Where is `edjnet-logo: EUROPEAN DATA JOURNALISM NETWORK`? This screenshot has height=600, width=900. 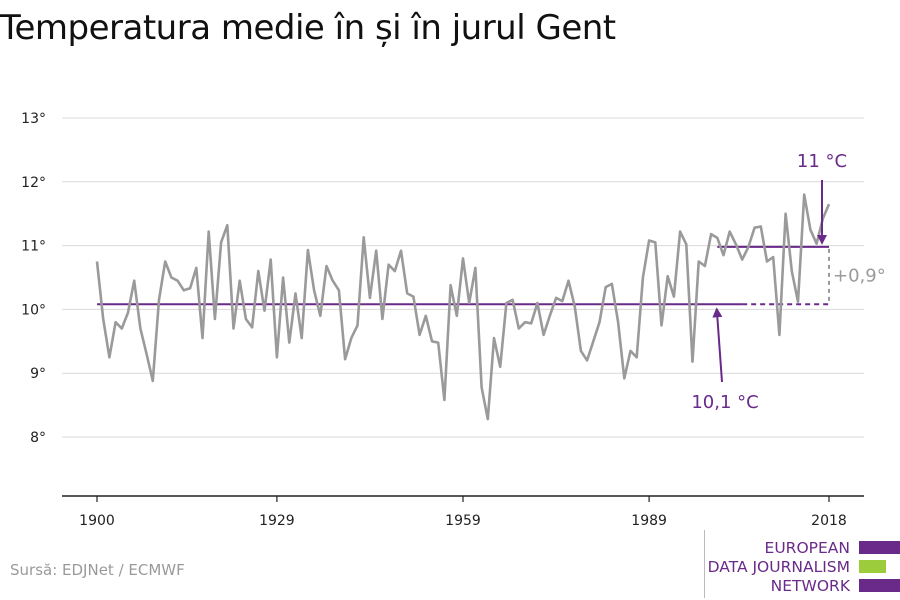 edjnet-logo: EUROPEAN DATA JOURNALISM NETWORK is located at coordinates (802, 565).